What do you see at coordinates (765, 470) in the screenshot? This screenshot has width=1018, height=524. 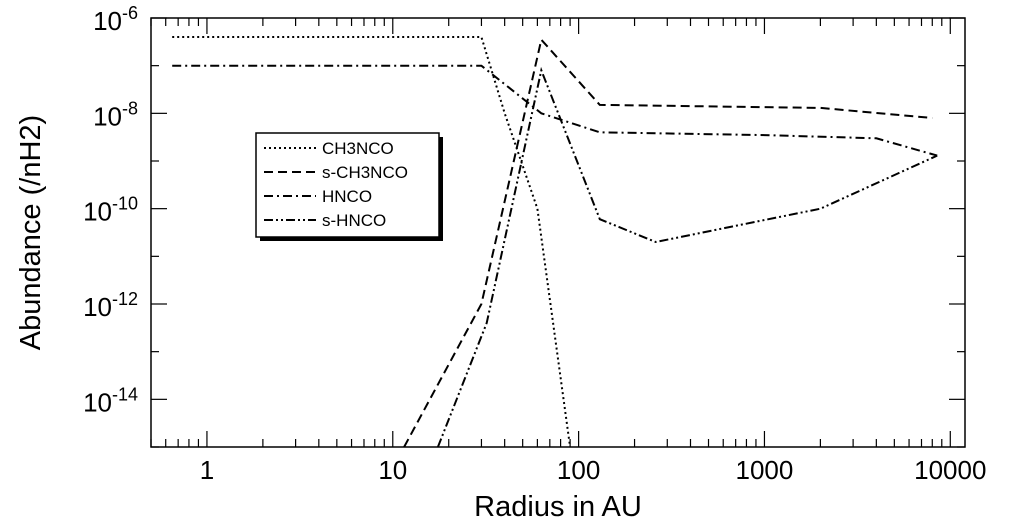 I see `x-tick-label-3: 1000` at bounding box center [765, 470].